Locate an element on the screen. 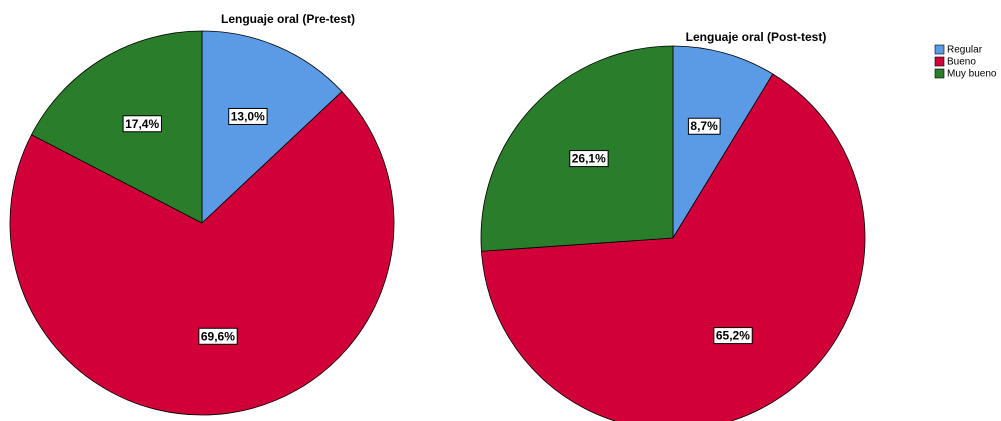 This screenshot has width=1001, height=421. data-label: 69,6% is located at coordinates (218, 336).